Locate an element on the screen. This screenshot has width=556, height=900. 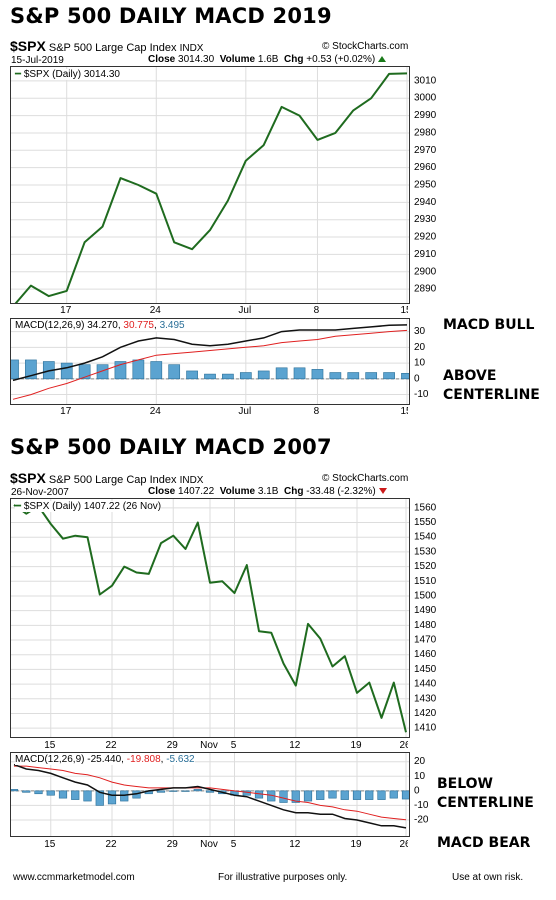
x-tick-label: 12 is located at coordinates (295, 745).